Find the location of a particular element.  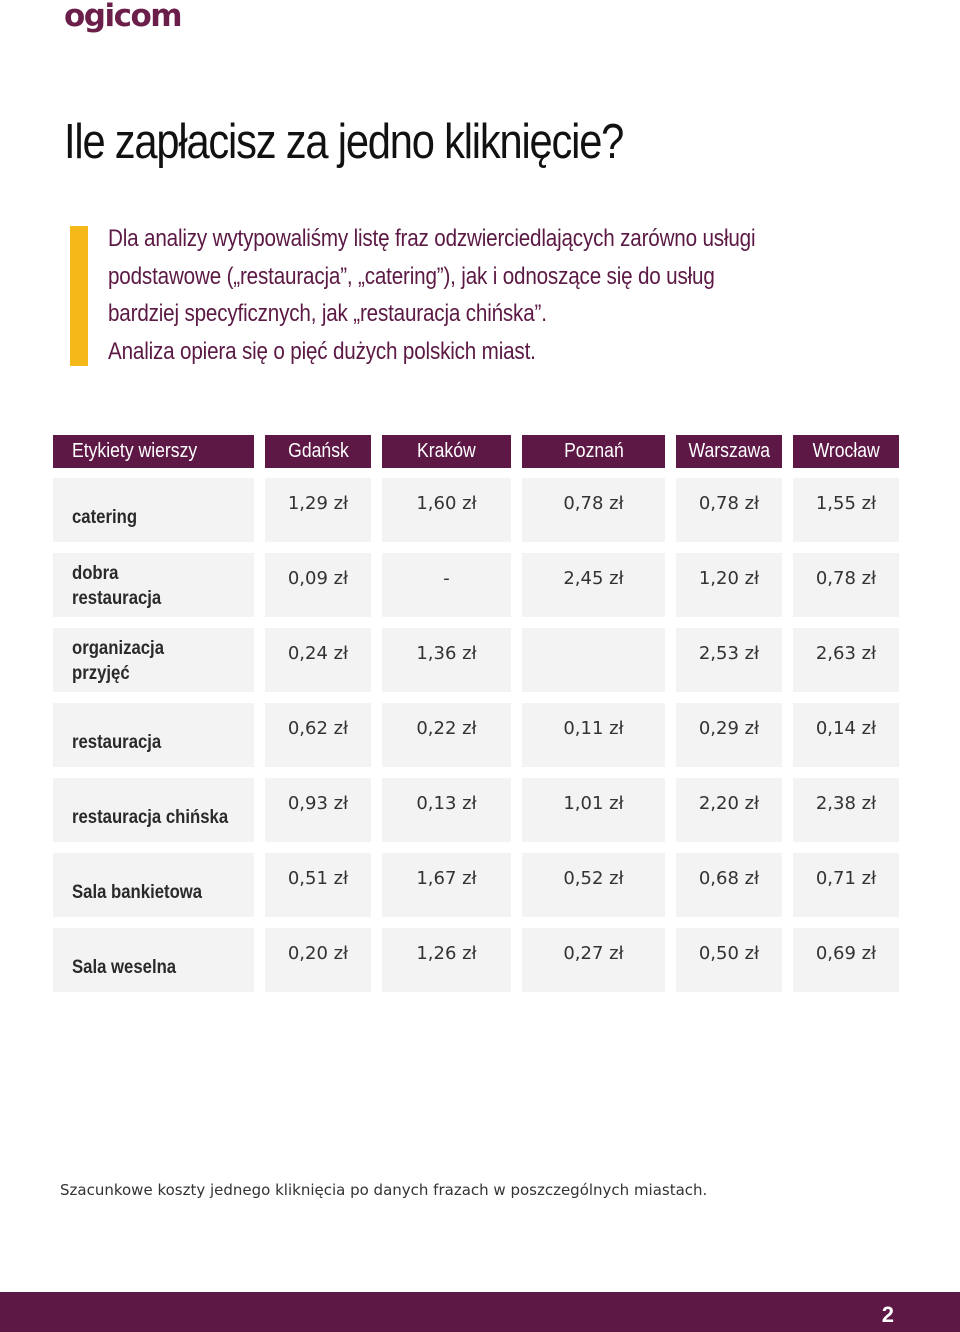

table-cell-warszawa: 0,29 zł is located at coordinates (729, 735).